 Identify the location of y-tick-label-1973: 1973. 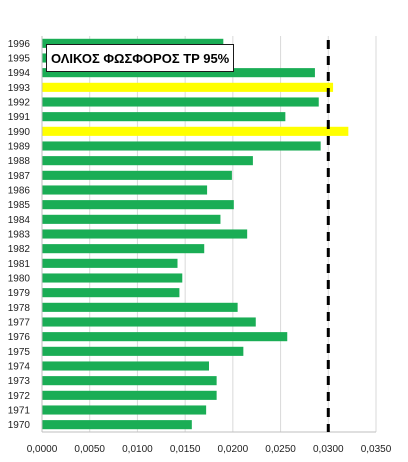
(19, 381).